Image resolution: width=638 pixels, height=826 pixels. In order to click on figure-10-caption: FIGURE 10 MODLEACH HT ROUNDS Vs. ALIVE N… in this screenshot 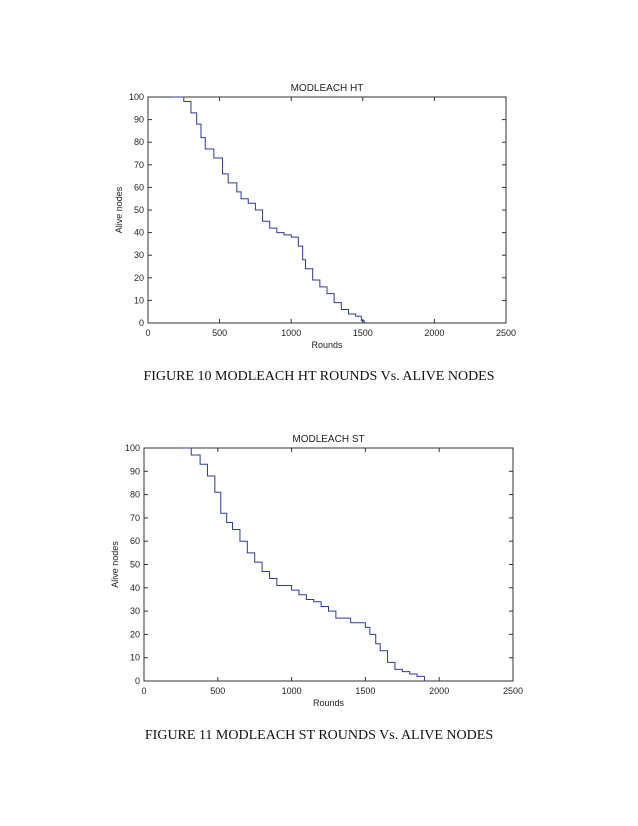, I will do `click(319, 376)`.